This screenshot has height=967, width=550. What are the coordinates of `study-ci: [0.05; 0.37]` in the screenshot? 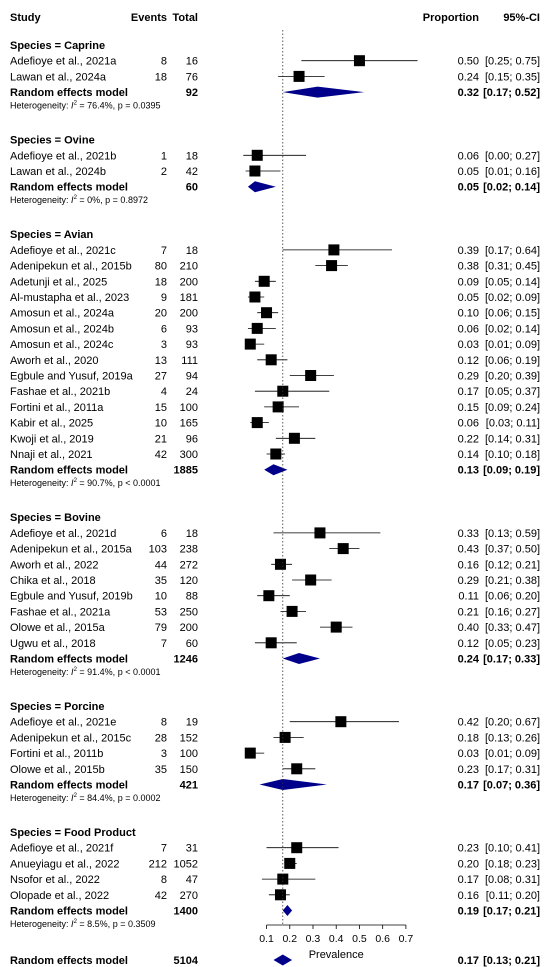 It's located at (512, 392).